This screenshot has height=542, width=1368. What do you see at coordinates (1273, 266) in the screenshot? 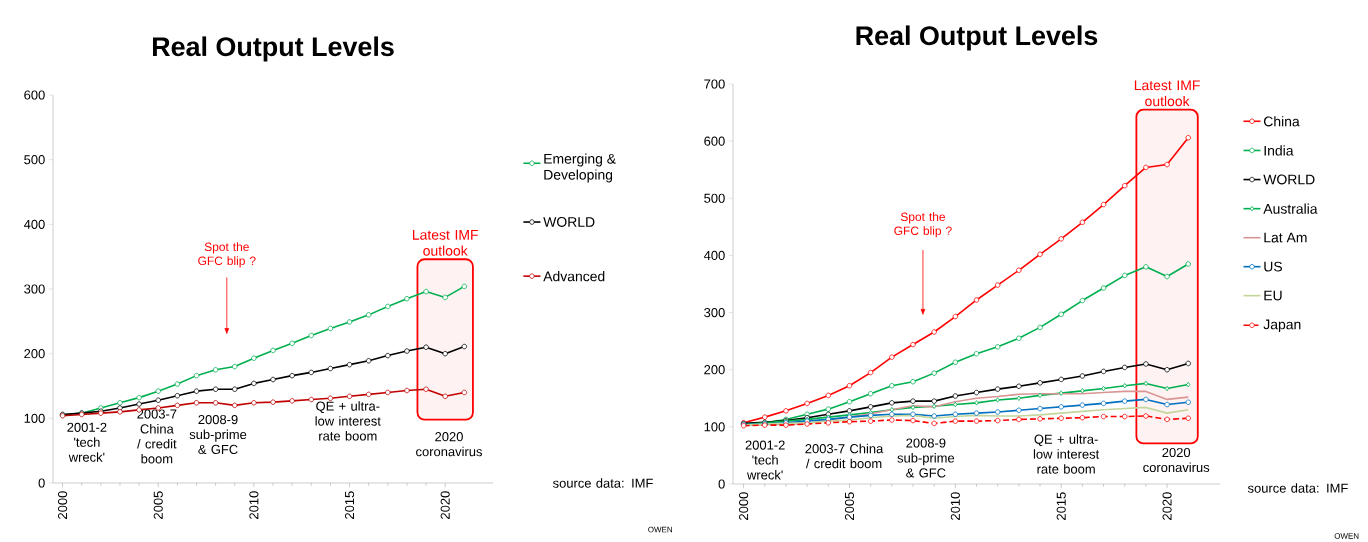
I see `legend-label: US` at bounding box center [1273, 266].